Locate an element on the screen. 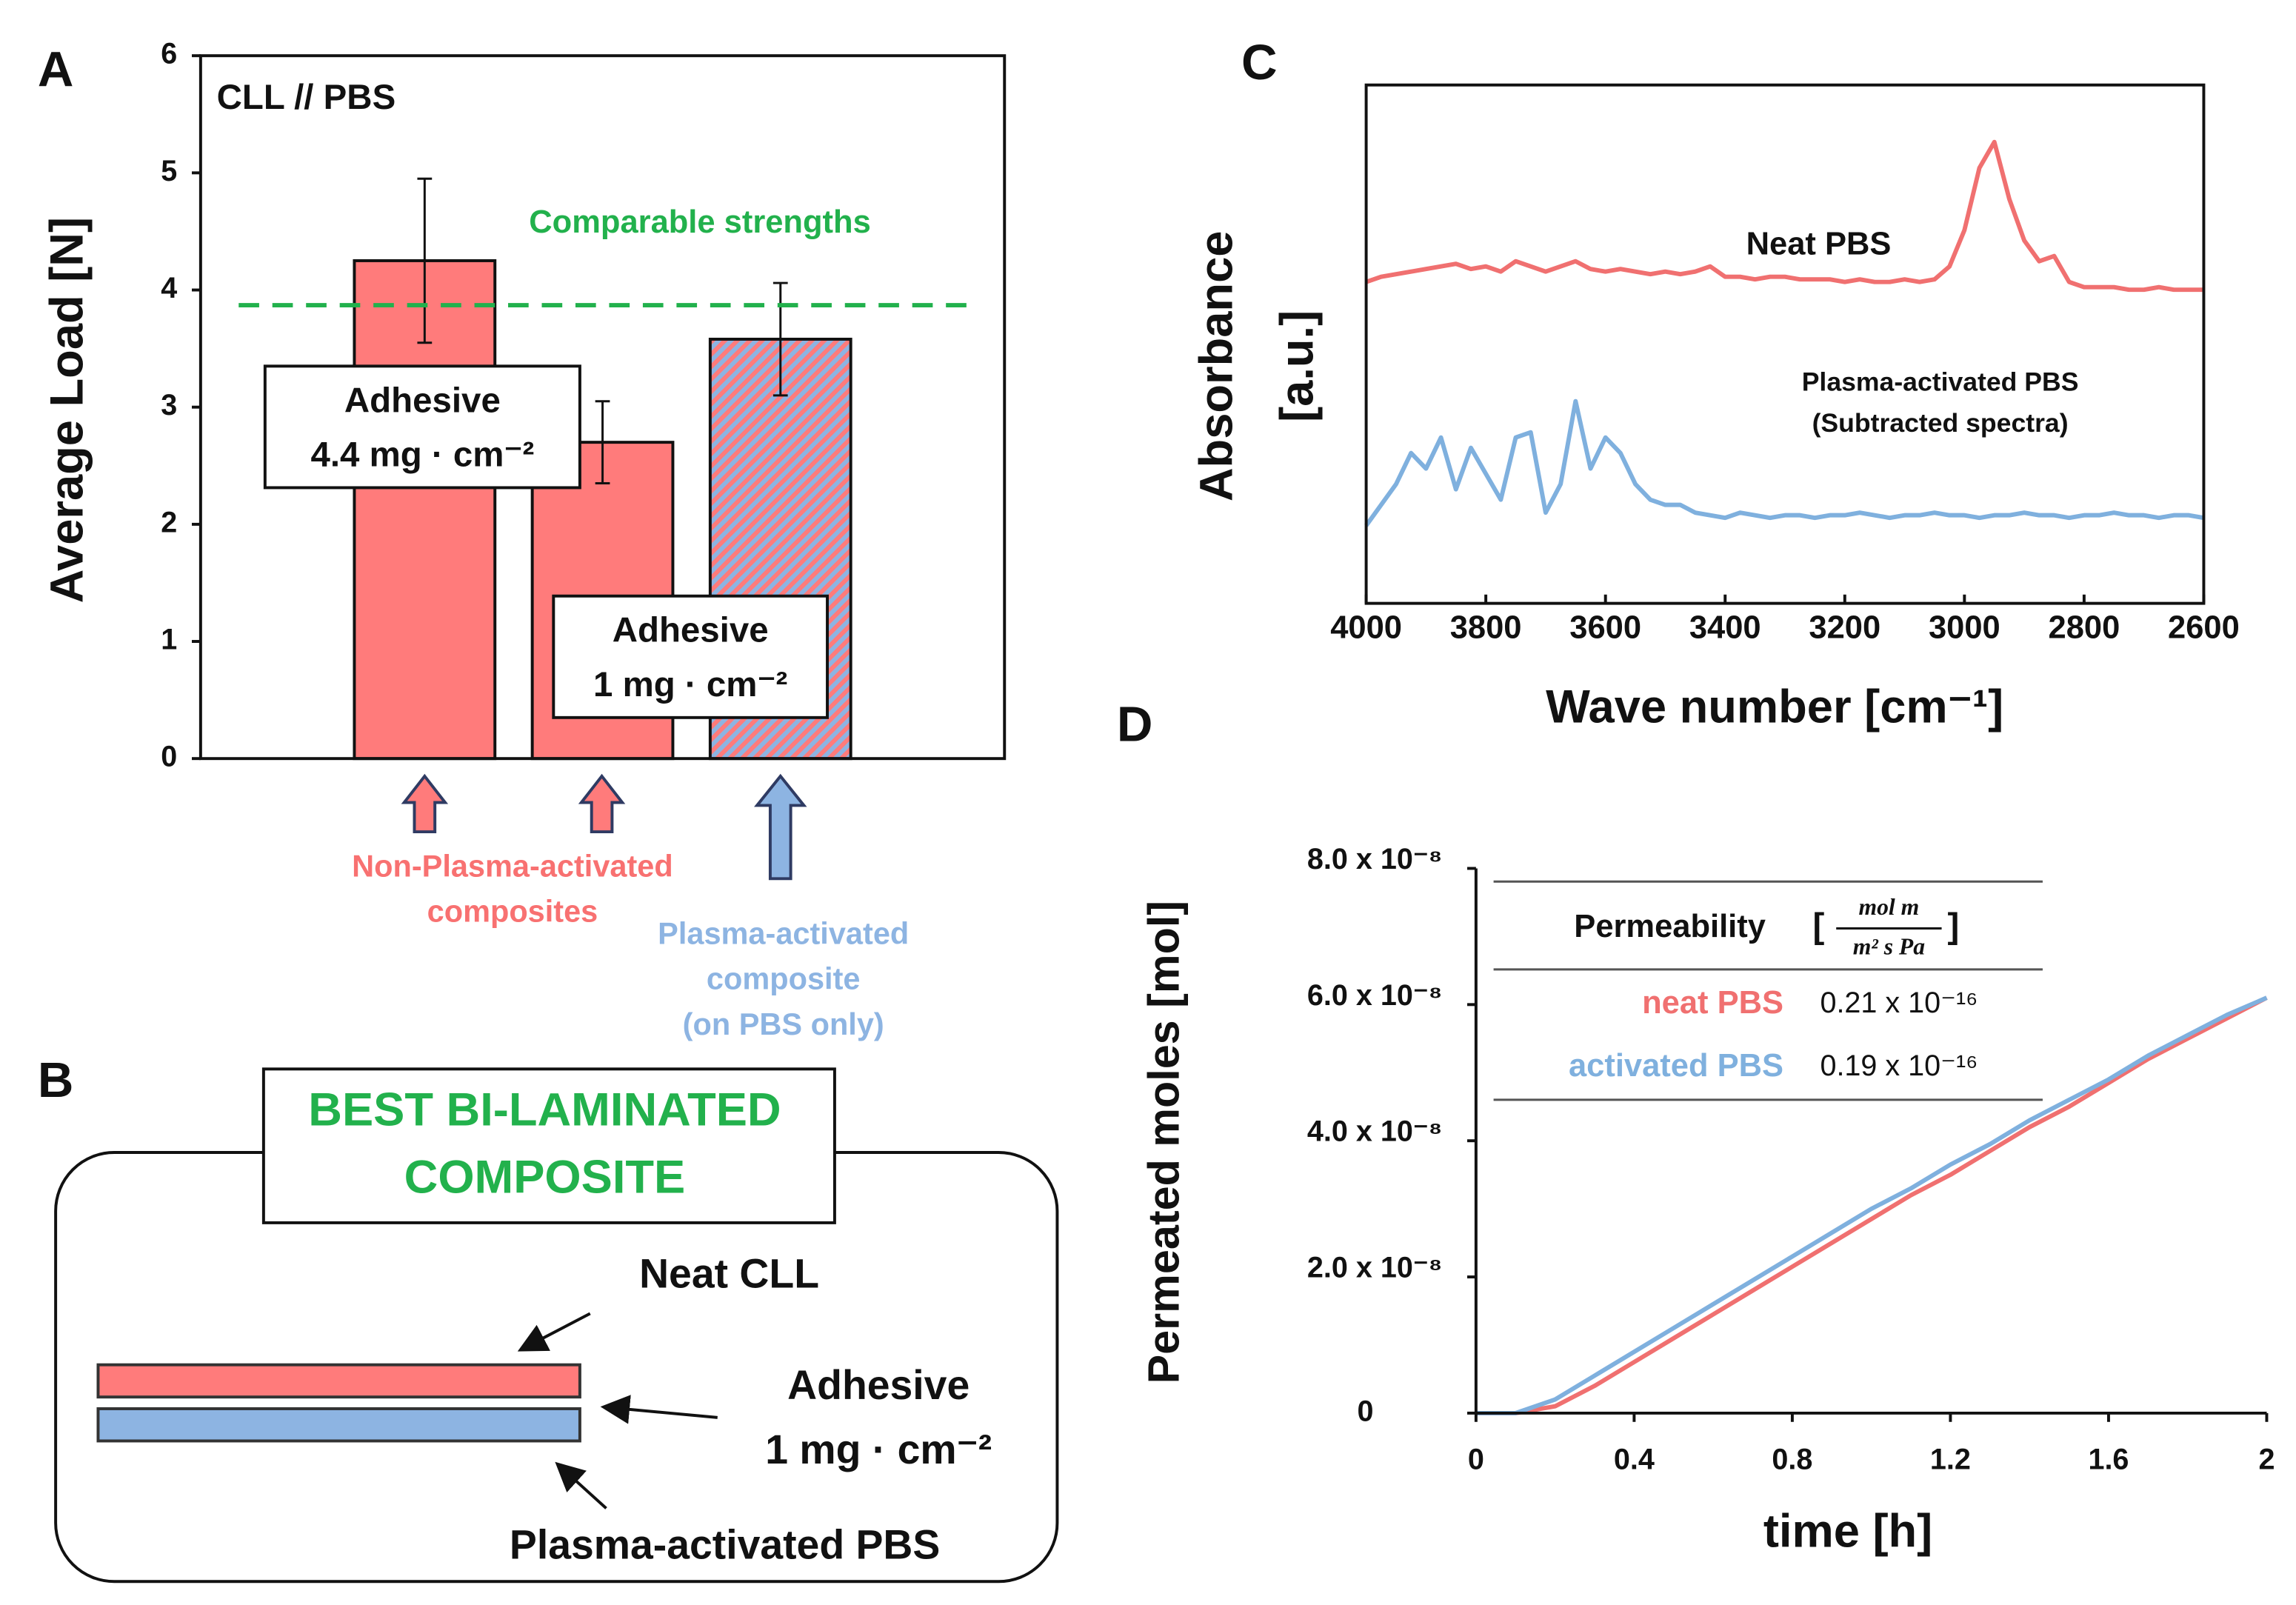  layer-label: Adhesive is located at coordinates (878, 1385).